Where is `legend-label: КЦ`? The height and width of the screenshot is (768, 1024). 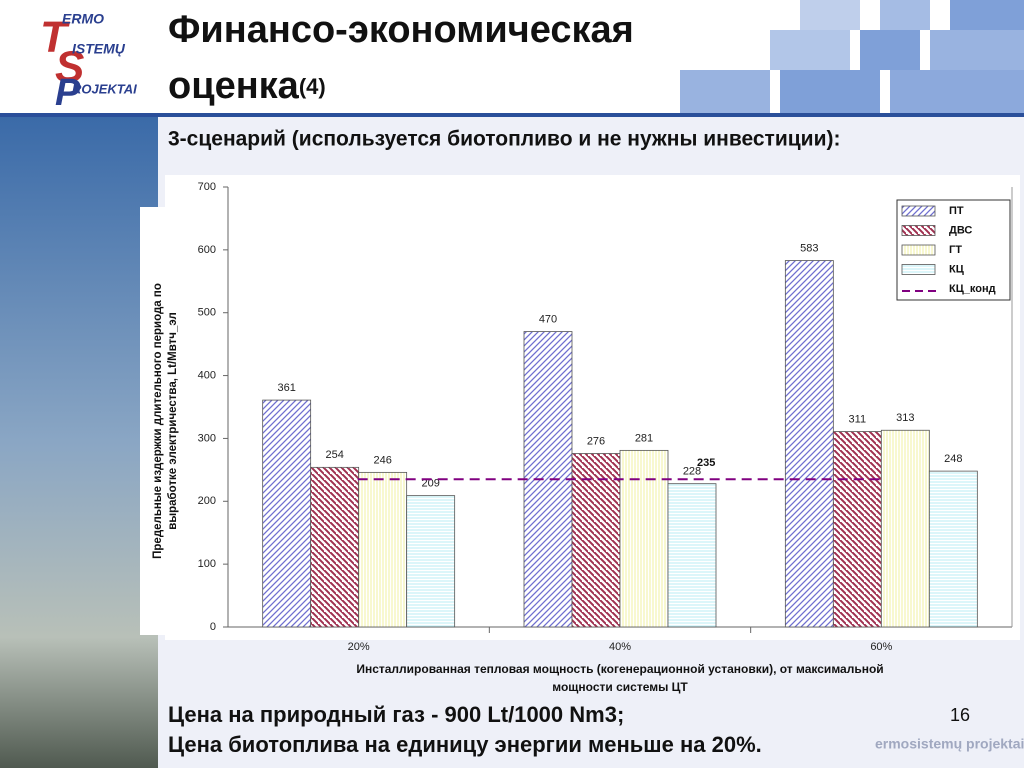
legend-label: КЦ is located at coordinates (956, 269).